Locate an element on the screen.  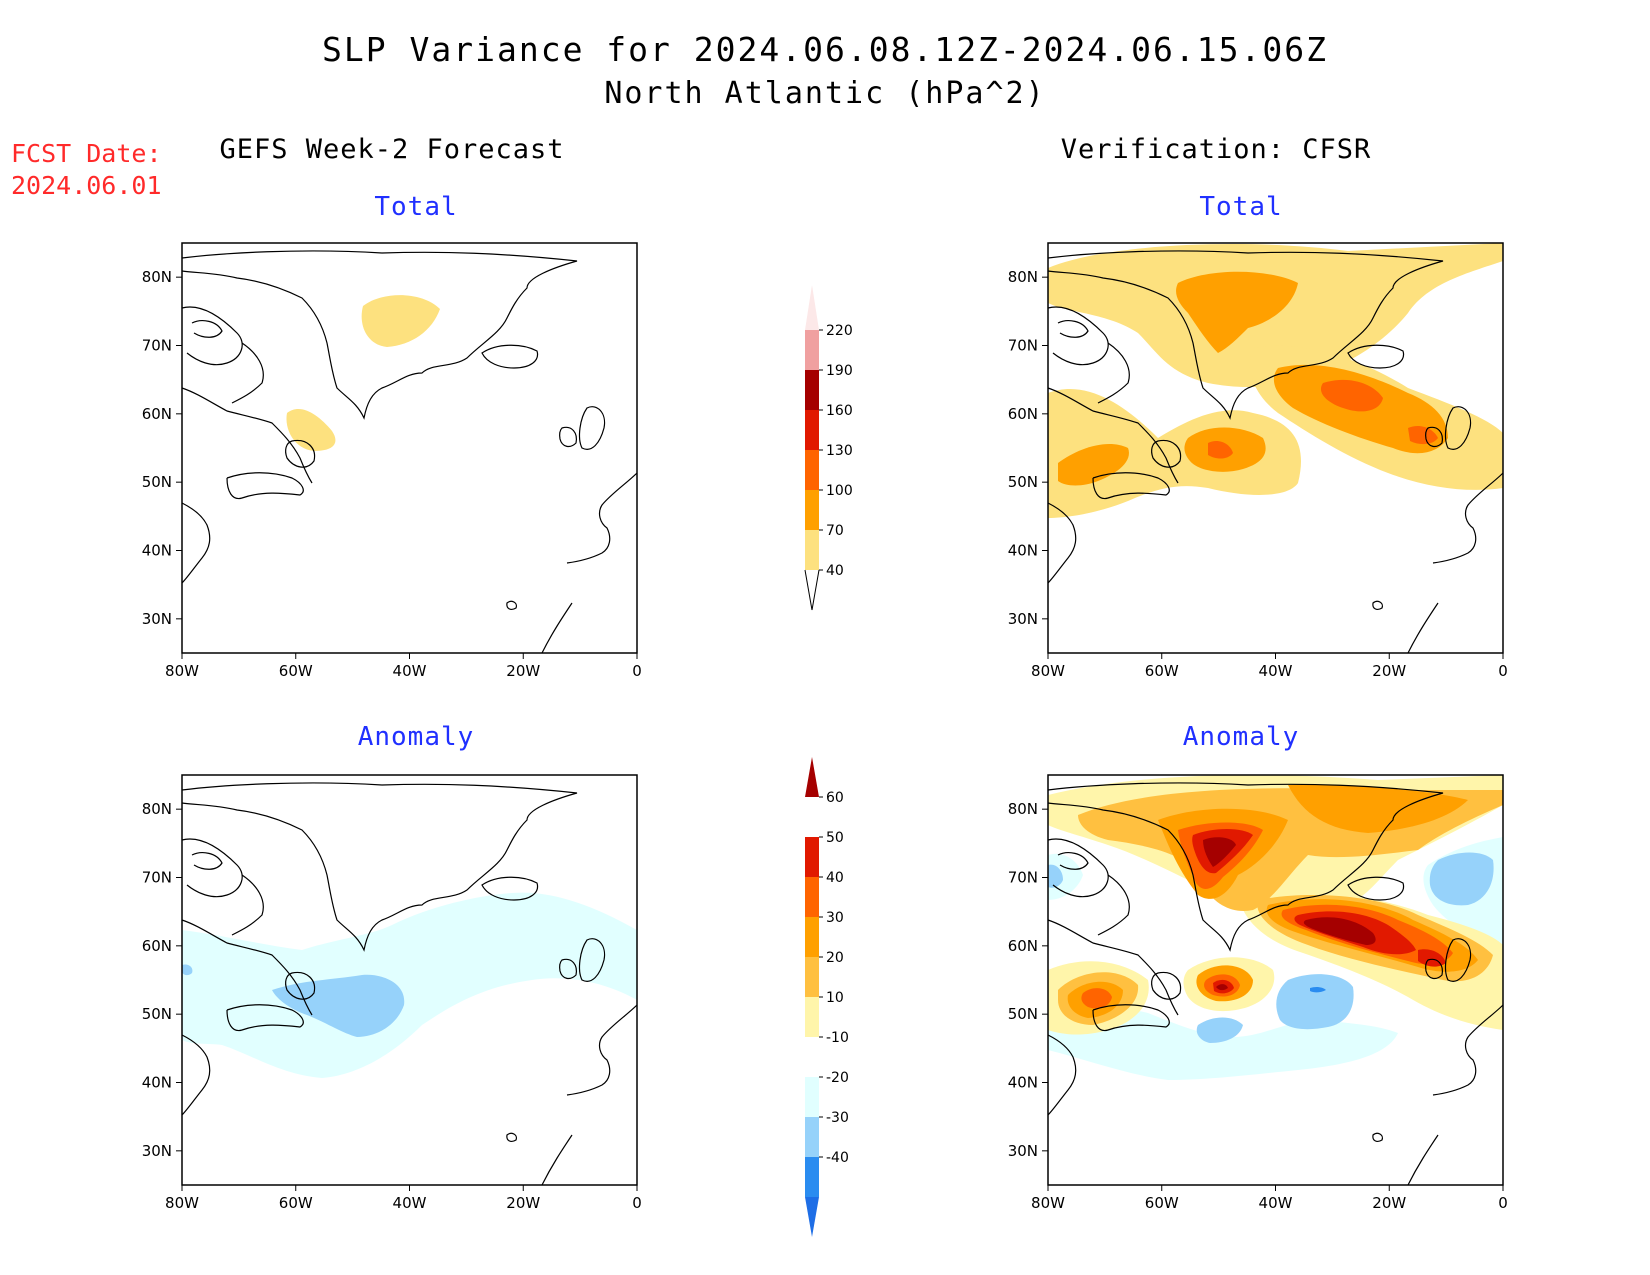
variance-shading is located at coordinates (1275, 380).